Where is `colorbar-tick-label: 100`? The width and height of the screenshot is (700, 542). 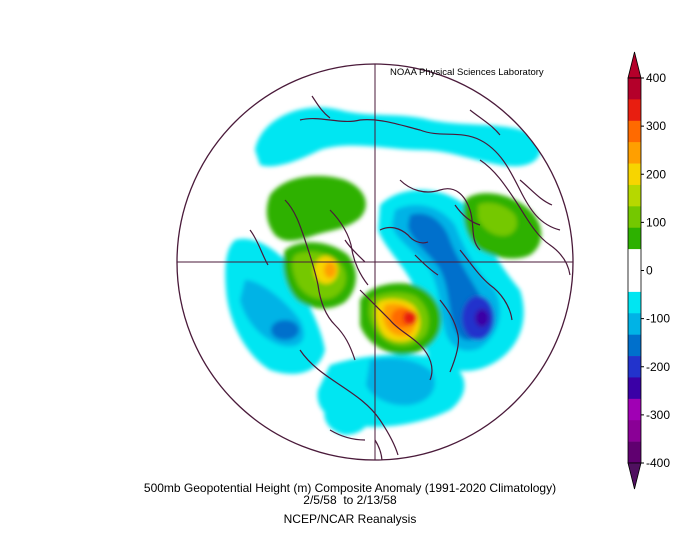 colorbar-tick-label: 100 is located at coordinates (656, 222).